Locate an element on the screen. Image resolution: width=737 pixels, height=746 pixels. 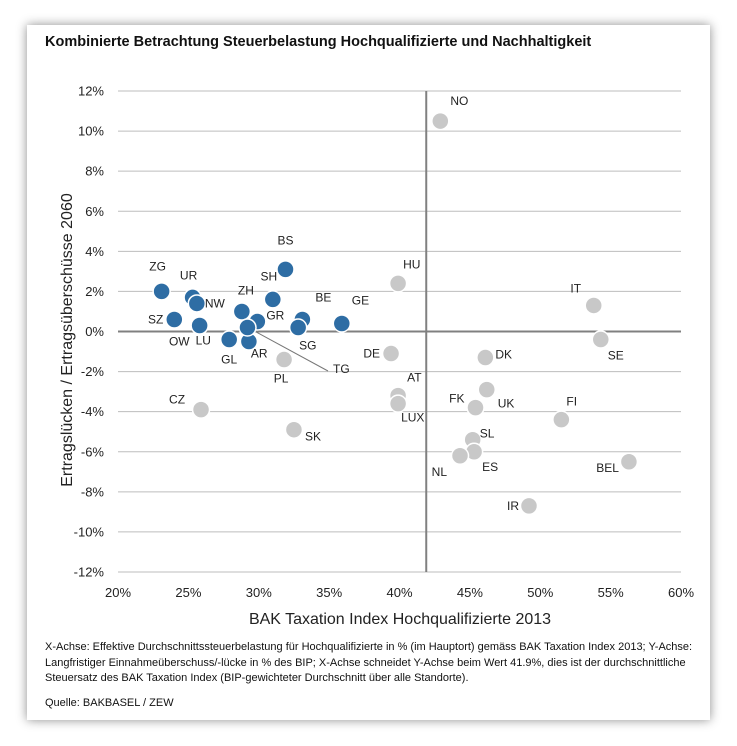
point-label: ES is located at coordinates (490, 467).